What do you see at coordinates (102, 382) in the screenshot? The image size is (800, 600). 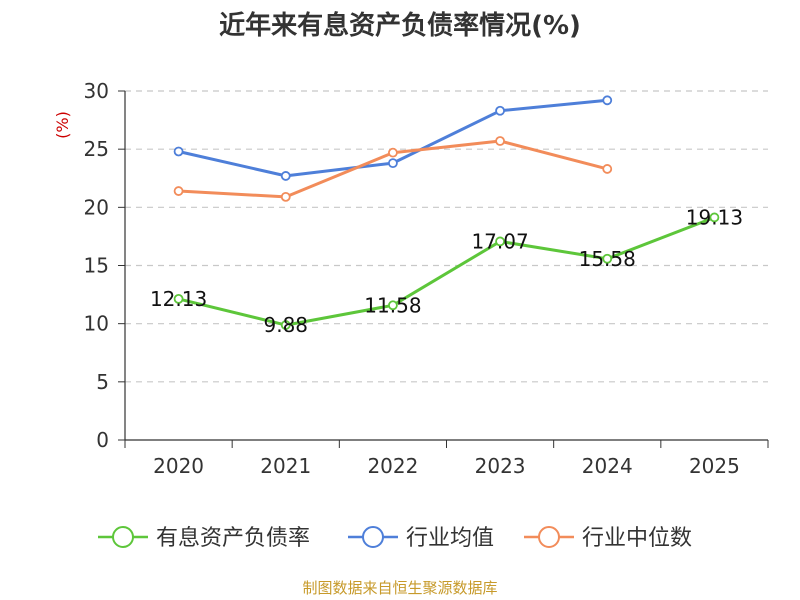 I see `y-tick-label: 5` at bounding box center [102, 382].